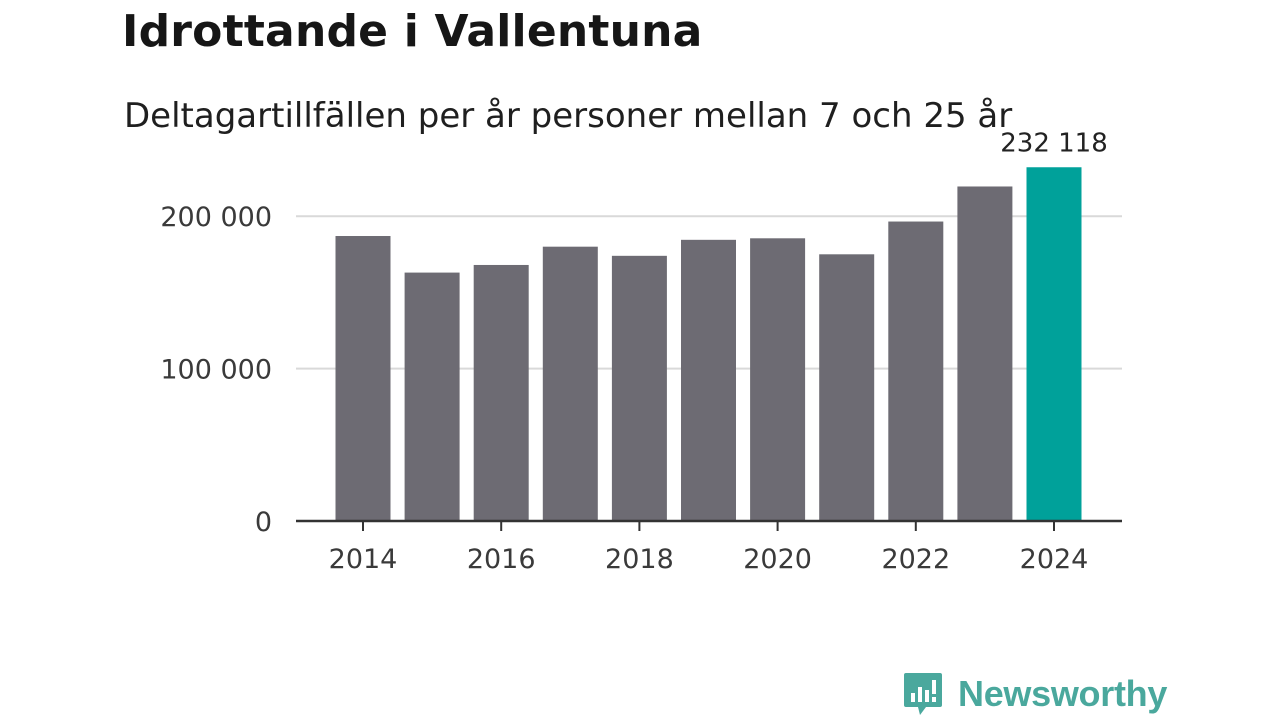 This screenshot has width=1280, height=720. I want to click on x-tick-label: 2018, so click(639, 559).